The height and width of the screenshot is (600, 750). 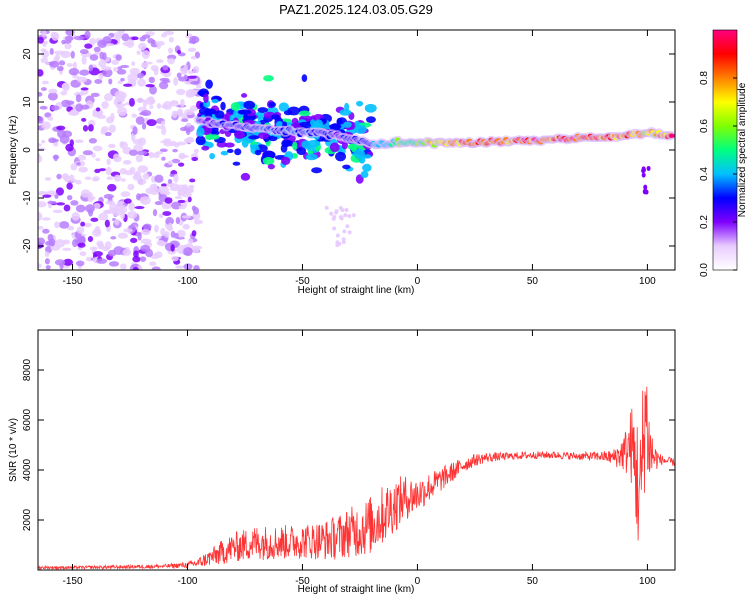 What do you see at coordinates (27, 102) in the screenshot?
I see `y-tick-label: 10` at bounding box center [27, 102].